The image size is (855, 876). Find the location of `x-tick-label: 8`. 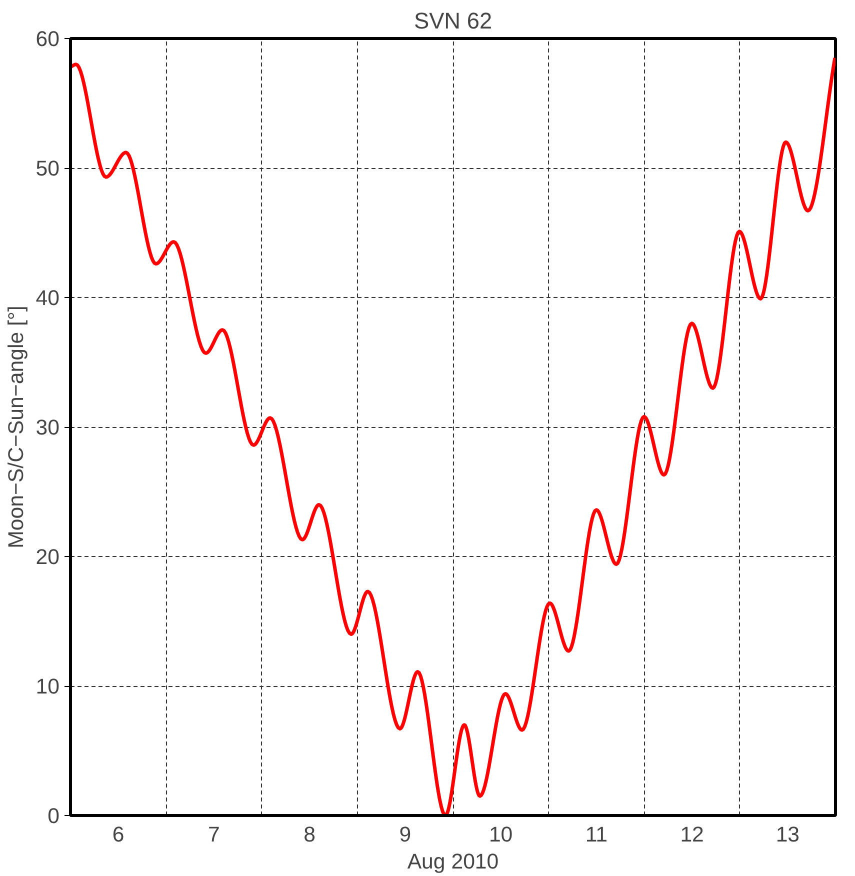

x-tick-label: 8 is located at coordinates (310, 834).